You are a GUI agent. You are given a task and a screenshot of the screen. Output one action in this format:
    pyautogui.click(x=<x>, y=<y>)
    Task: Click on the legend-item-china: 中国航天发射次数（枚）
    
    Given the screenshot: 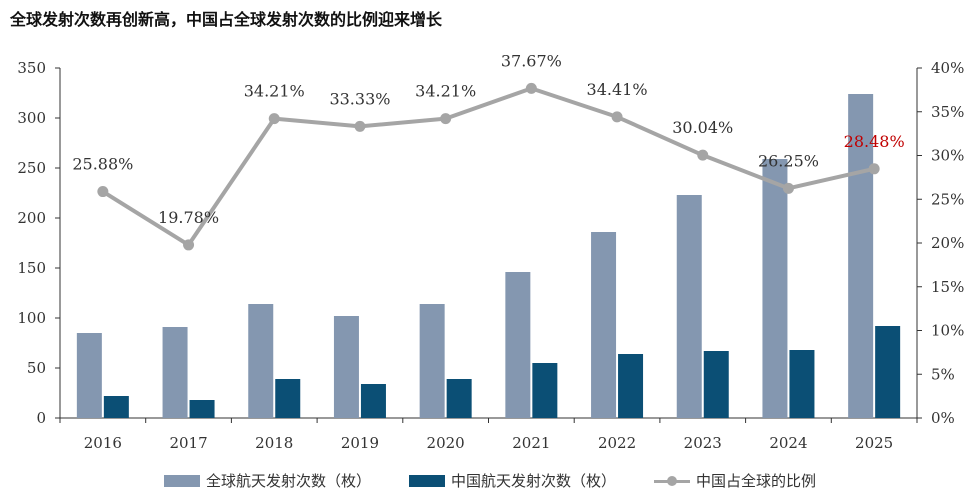 What is the action you would take?
    pyautogui.click(x=512, y=480)
    